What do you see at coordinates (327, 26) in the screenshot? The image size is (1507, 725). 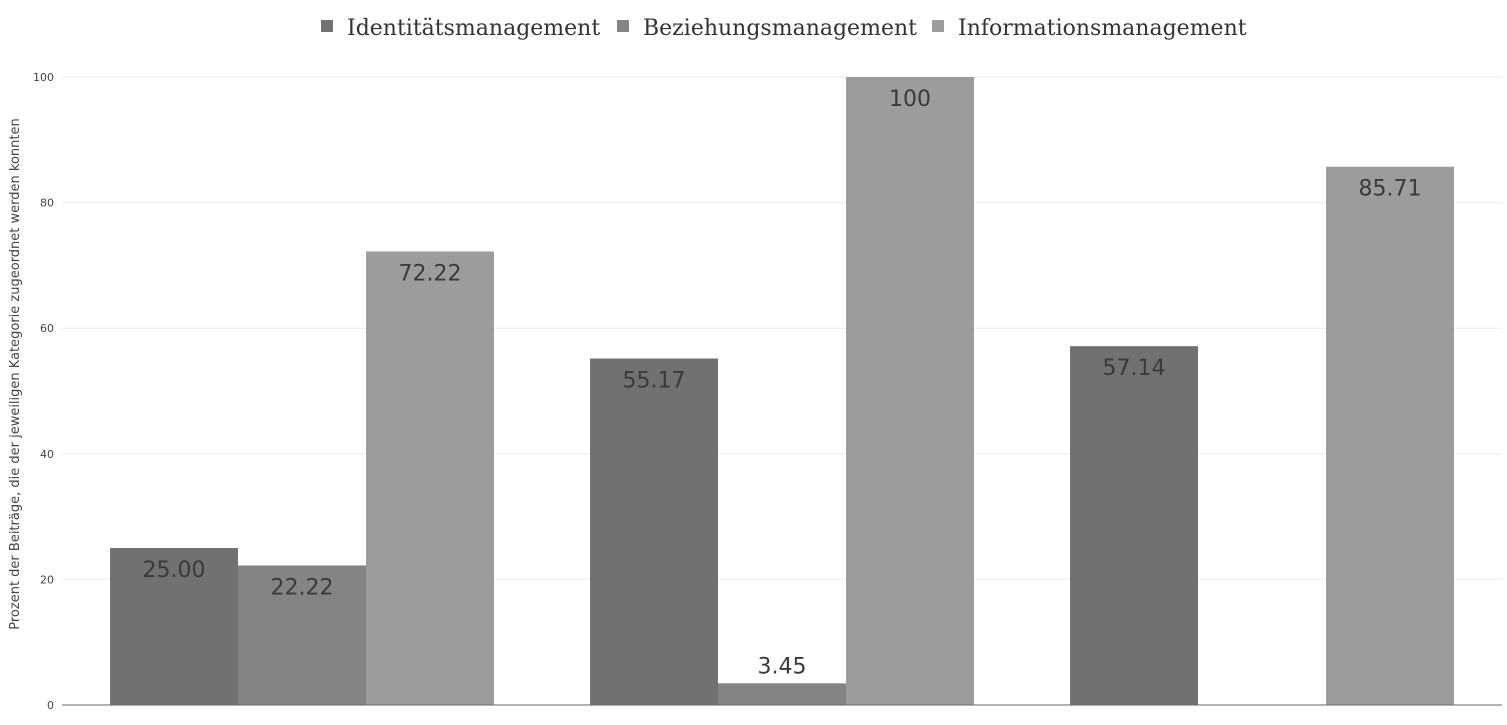 I see `legend-swatch-identitaetsmanagement` at bounding box center [327, 26].